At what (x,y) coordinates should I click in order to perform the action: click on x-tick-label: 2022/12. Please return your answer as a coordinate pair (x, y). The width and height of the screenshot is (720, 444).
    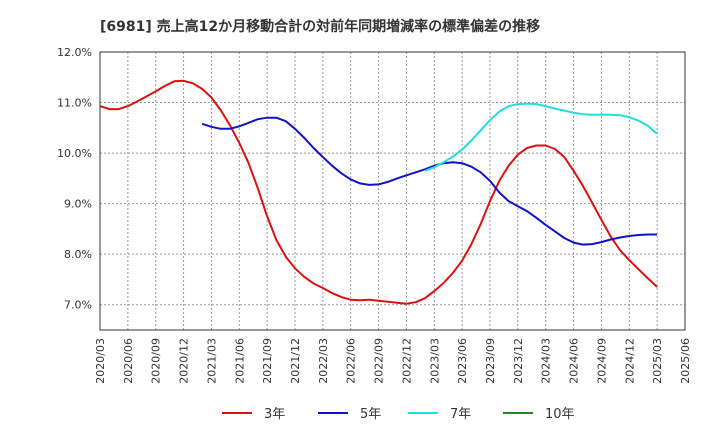
    Looking at the image, I should click on (406, 361).